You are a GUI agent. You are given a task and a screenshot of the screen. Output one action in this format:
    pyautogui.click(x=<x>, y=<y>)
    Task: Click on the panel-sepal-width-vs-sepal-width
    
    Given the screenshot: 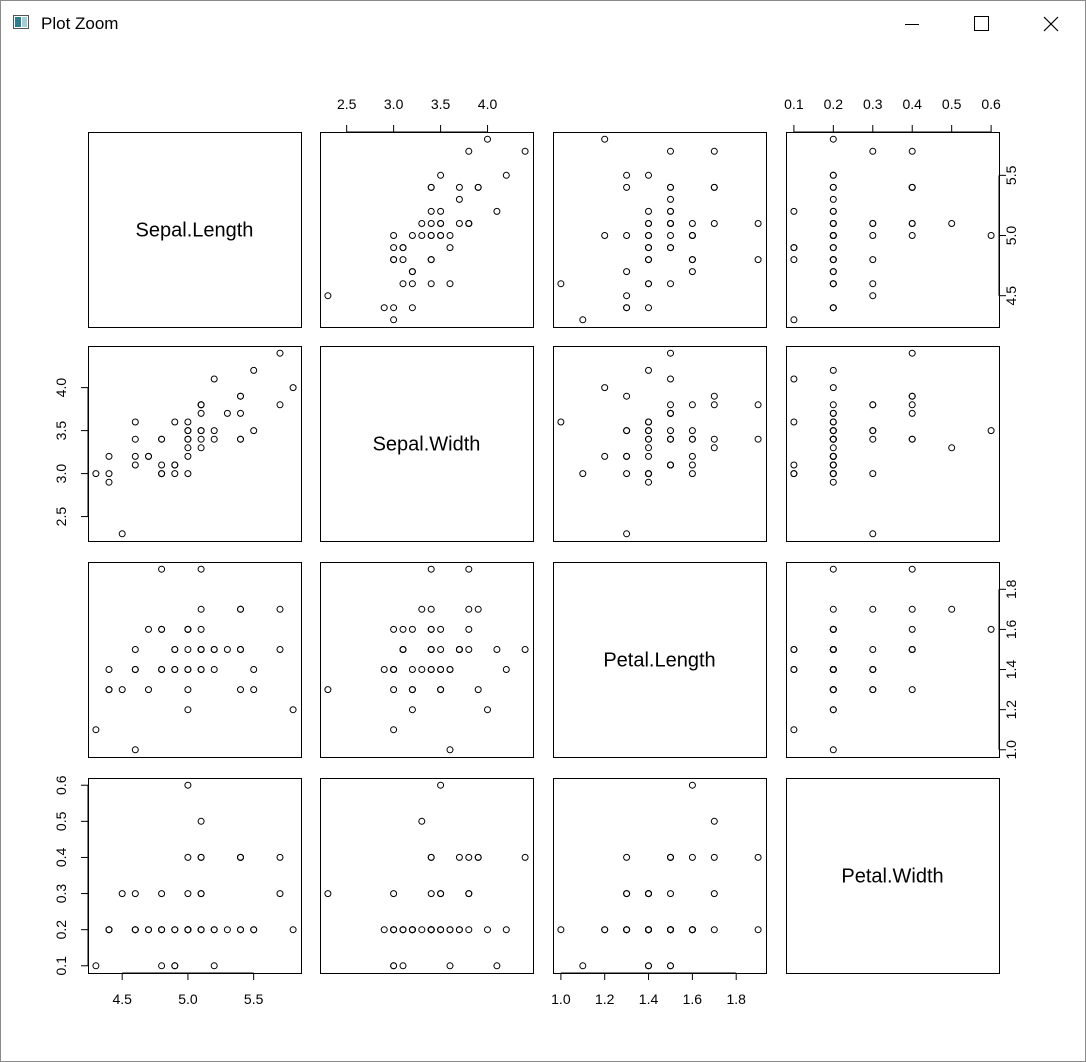 What is the action you would take?
    pyautogui.click(x=427, y=444)
    